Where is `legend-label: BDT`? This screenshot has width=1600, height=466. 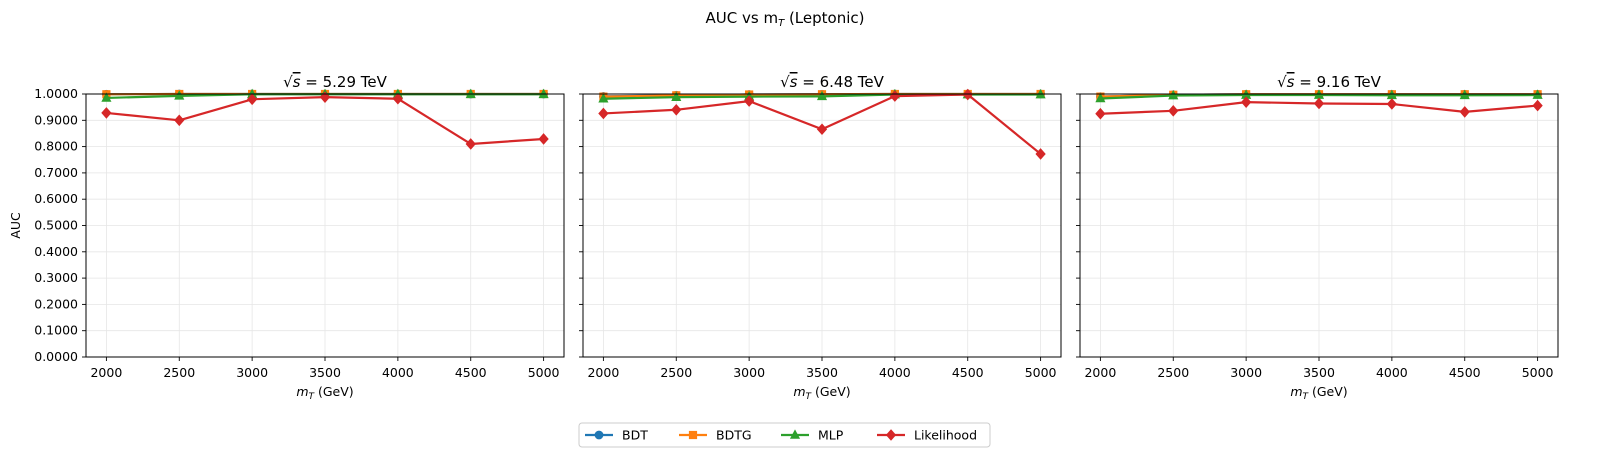 legend-label: BDT is located at coordinates (635, 435).